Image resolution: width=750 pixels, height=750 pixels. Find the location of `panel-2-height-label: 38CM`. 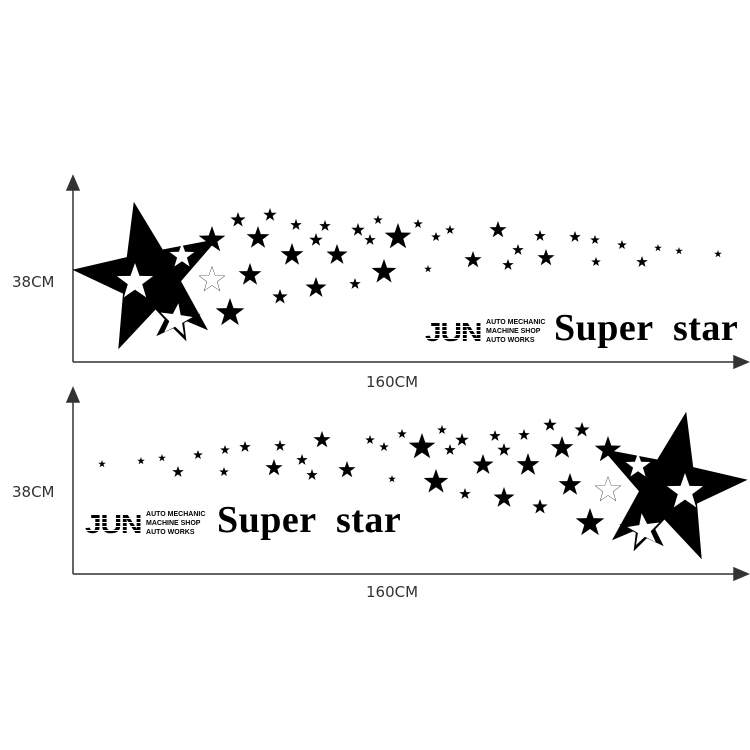

panel-2-height-label: 38CM is located at coordinates (33, 492).